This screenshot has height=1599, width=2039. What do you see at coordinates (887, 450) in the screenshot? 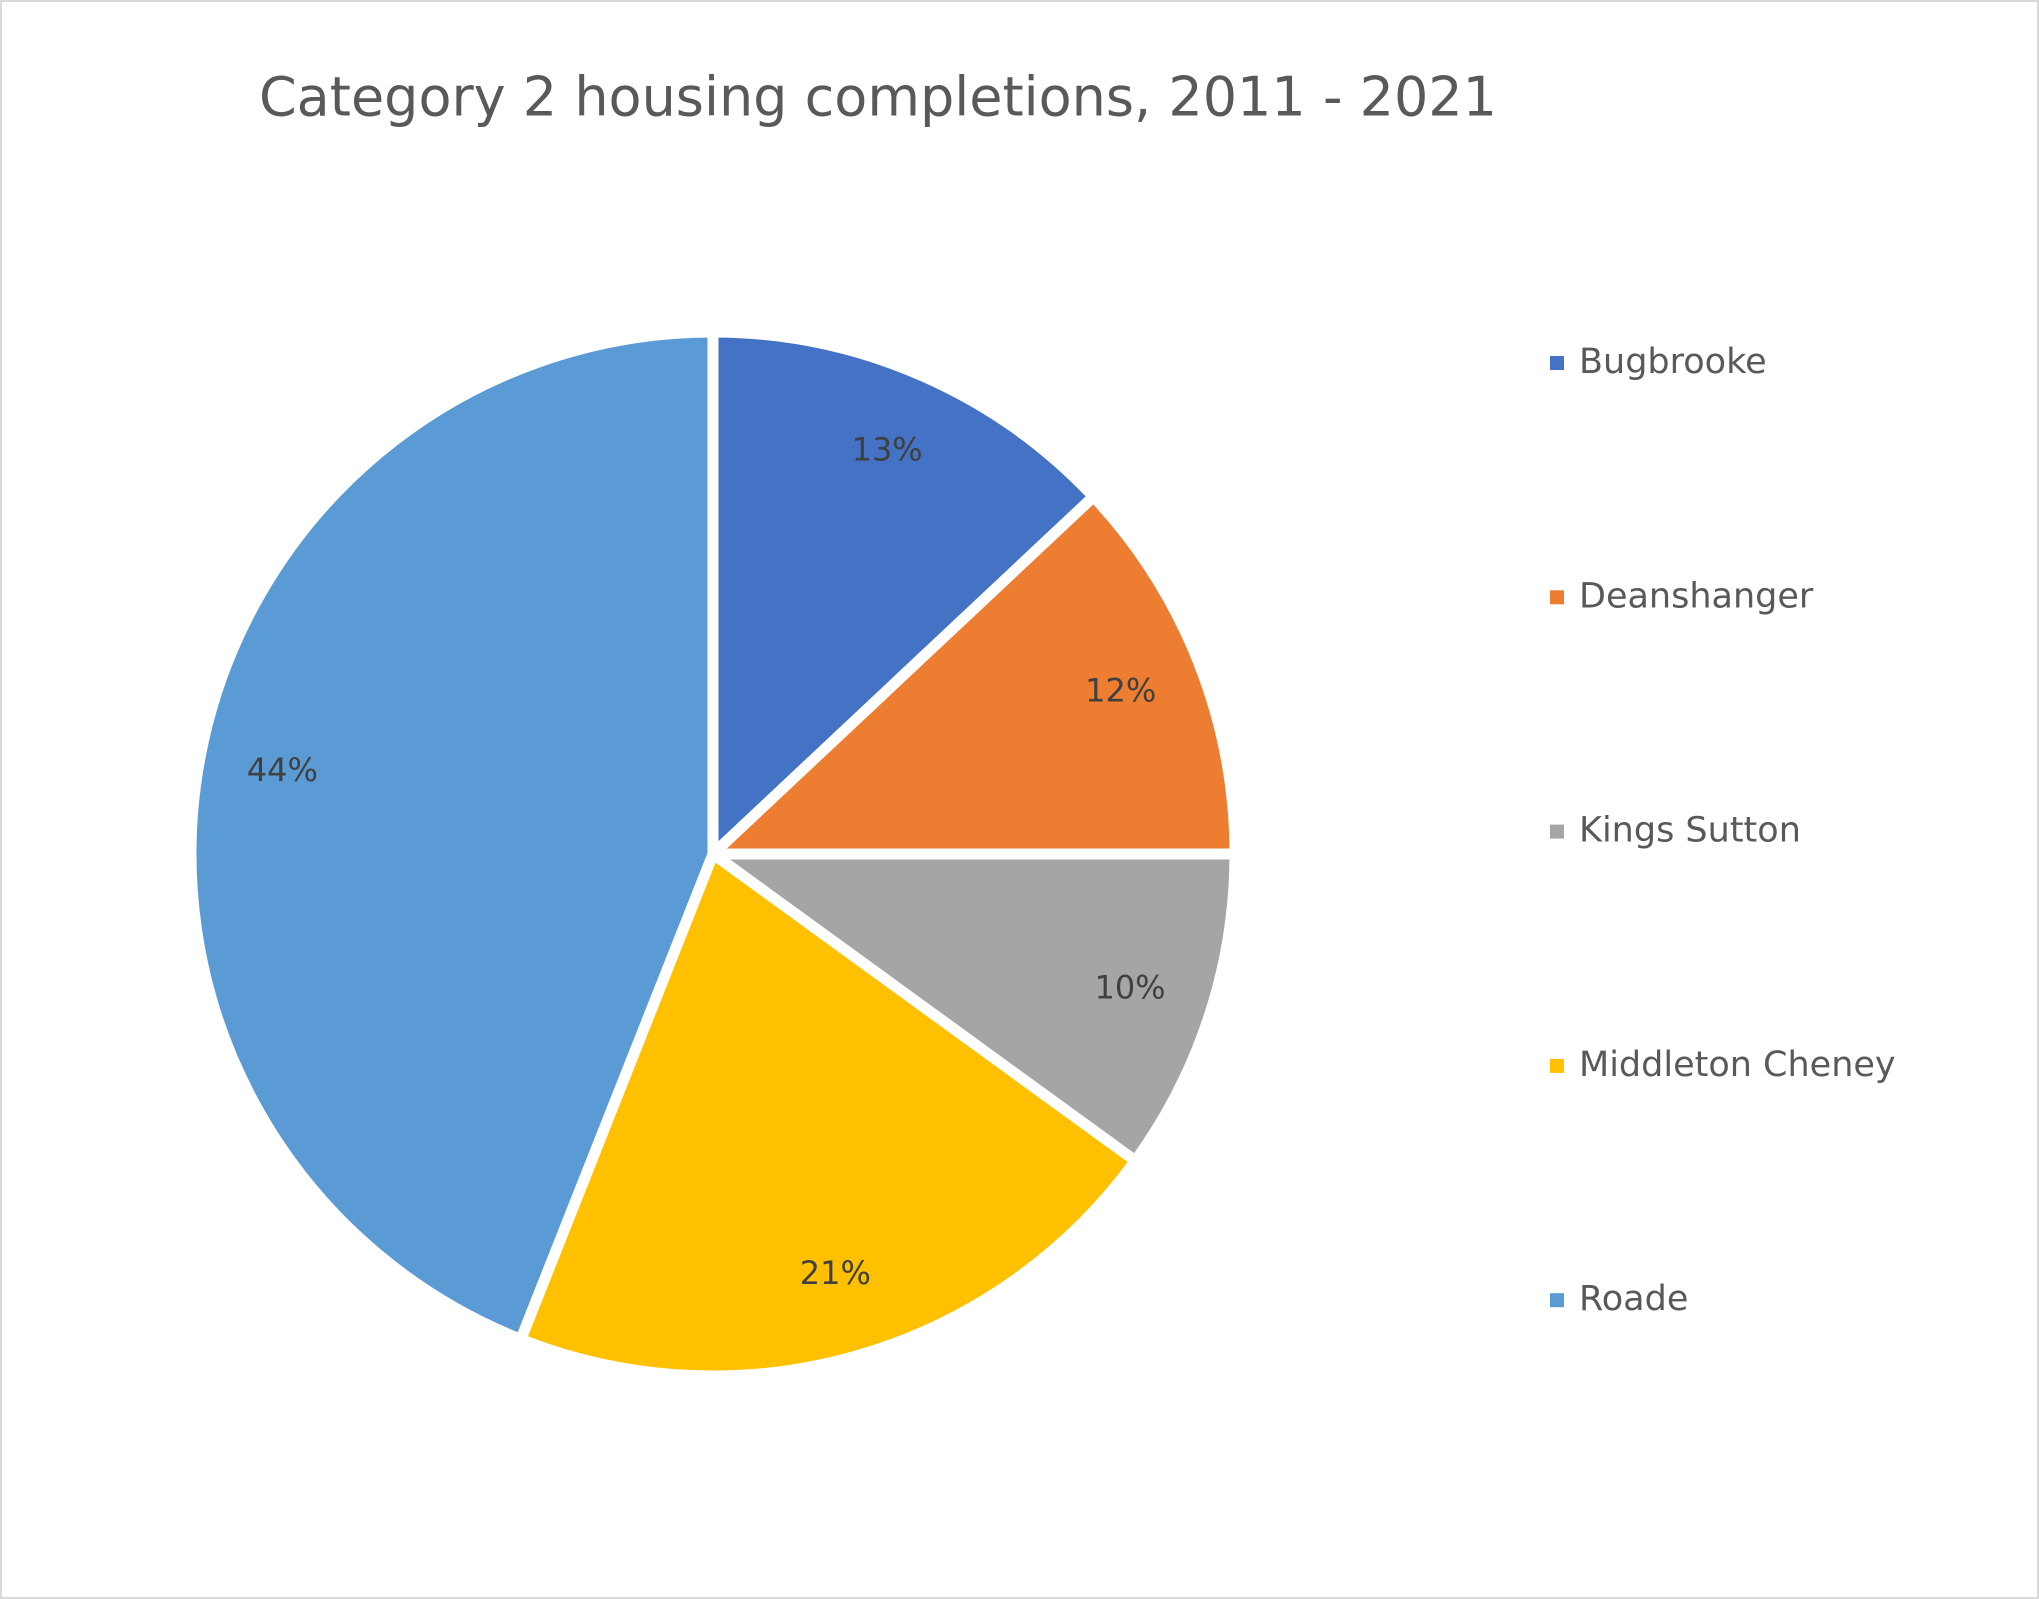
I see `data-label: 13%` at bounding box center [887, 450].